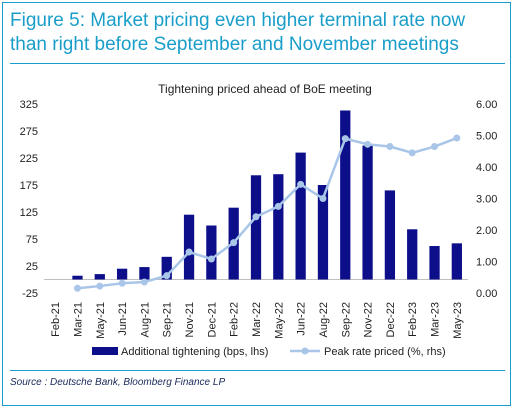 The width and height of the screenshot is (515, 410). I want to click on right-axis-ticks: 6.00 5.00 4.00 3.00 2.00 1.00 0.00, so click(486, 199).